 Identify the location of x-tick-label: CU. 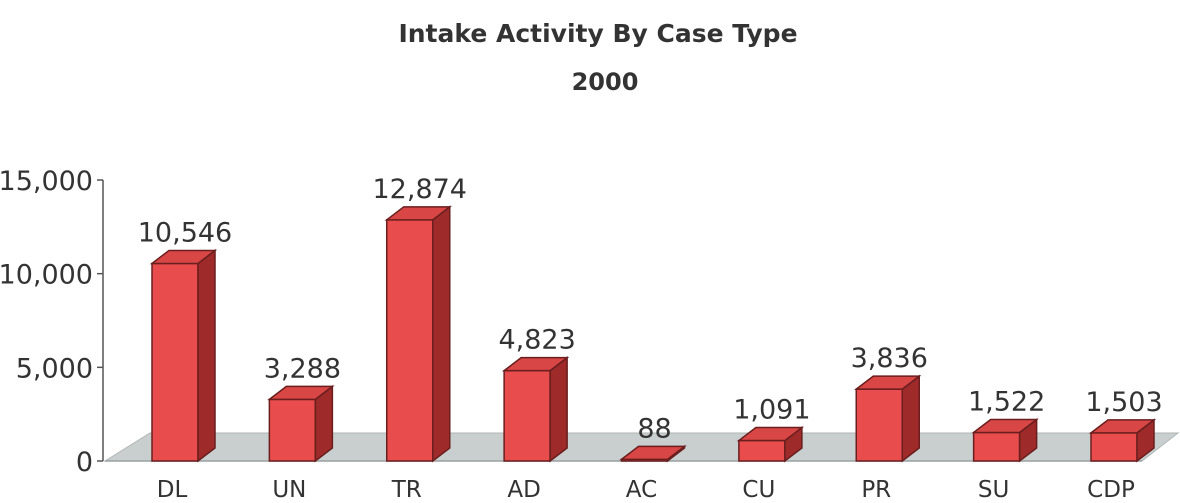
(758, 490).